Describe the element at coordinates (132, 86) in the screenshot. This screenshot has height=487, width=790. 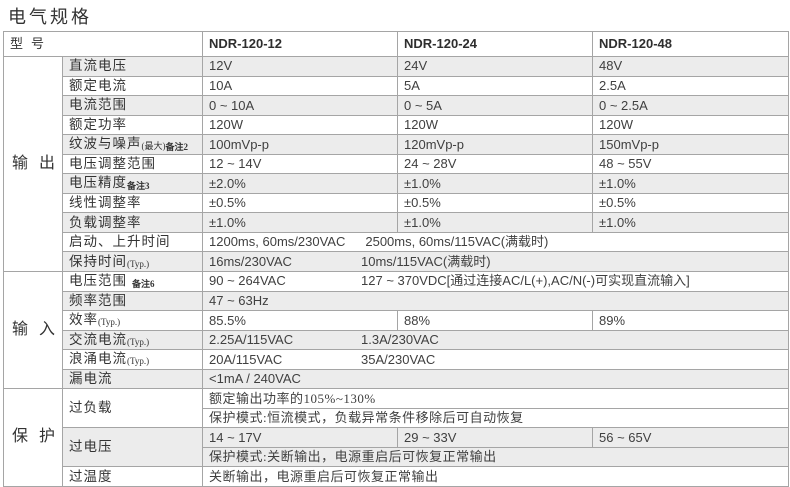
I see `row-label-rated-current: 额定电流` at that location.